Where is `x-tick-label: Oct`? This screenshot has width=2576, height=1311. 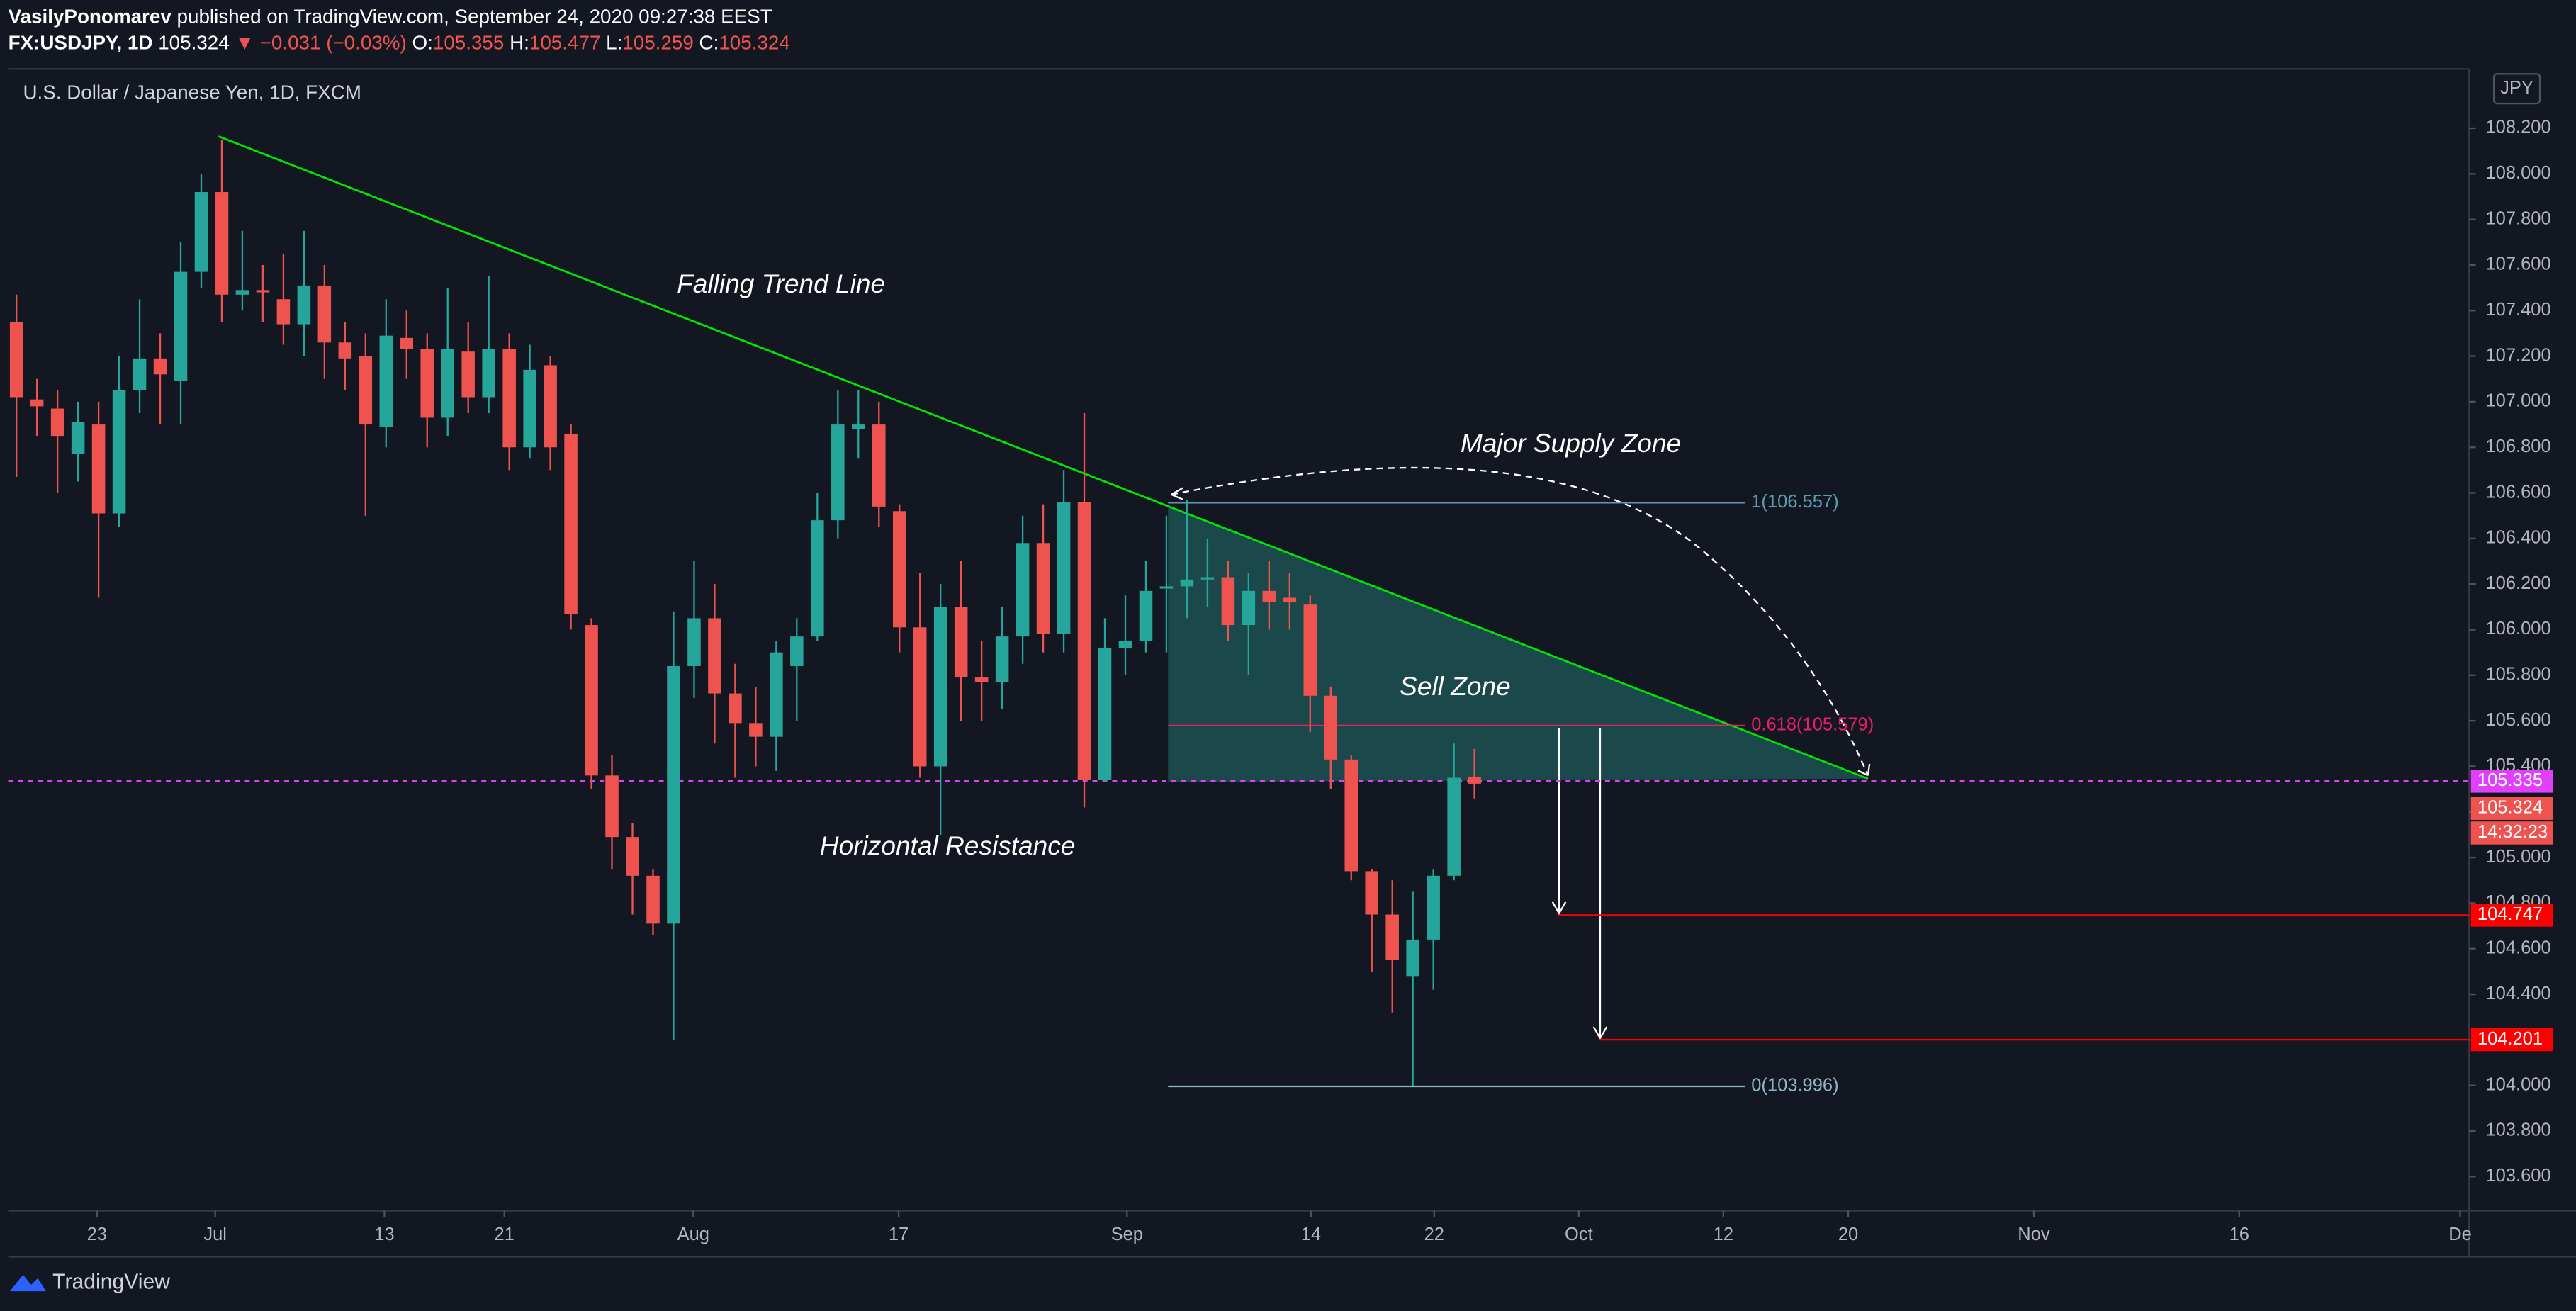 x-tick-label: Oct is located at coordinates (1579, 1234).